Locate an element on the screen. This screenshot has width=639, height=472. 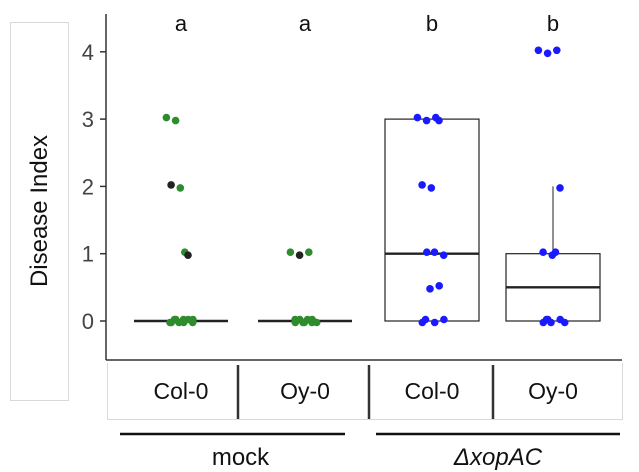
x-axis-category-frame is located at coordinates (365, 391).